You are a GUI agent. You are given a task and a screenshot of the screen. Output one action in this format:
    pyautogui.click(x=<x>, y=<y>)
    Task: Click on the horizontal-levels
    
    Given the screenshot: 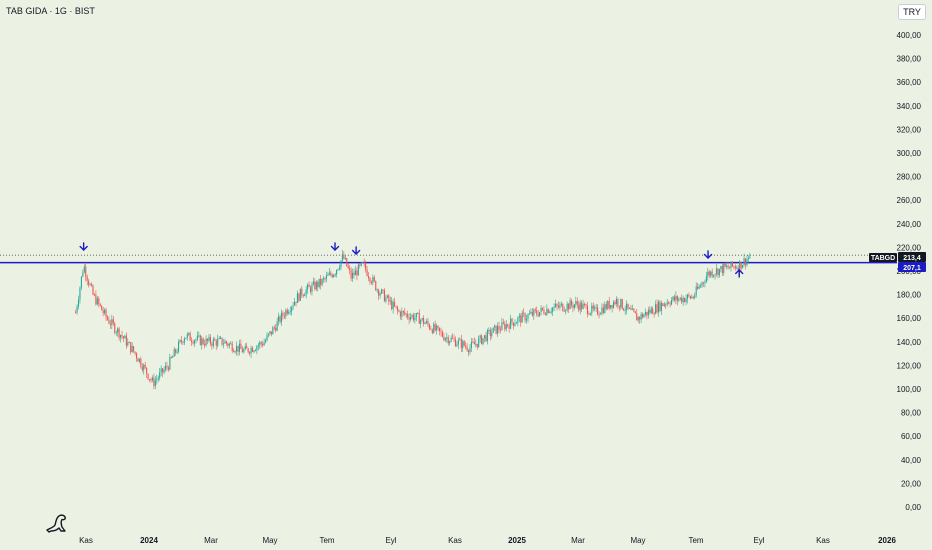 What is the action you would take?
    pyautogui.click(x=448, y=259)
    